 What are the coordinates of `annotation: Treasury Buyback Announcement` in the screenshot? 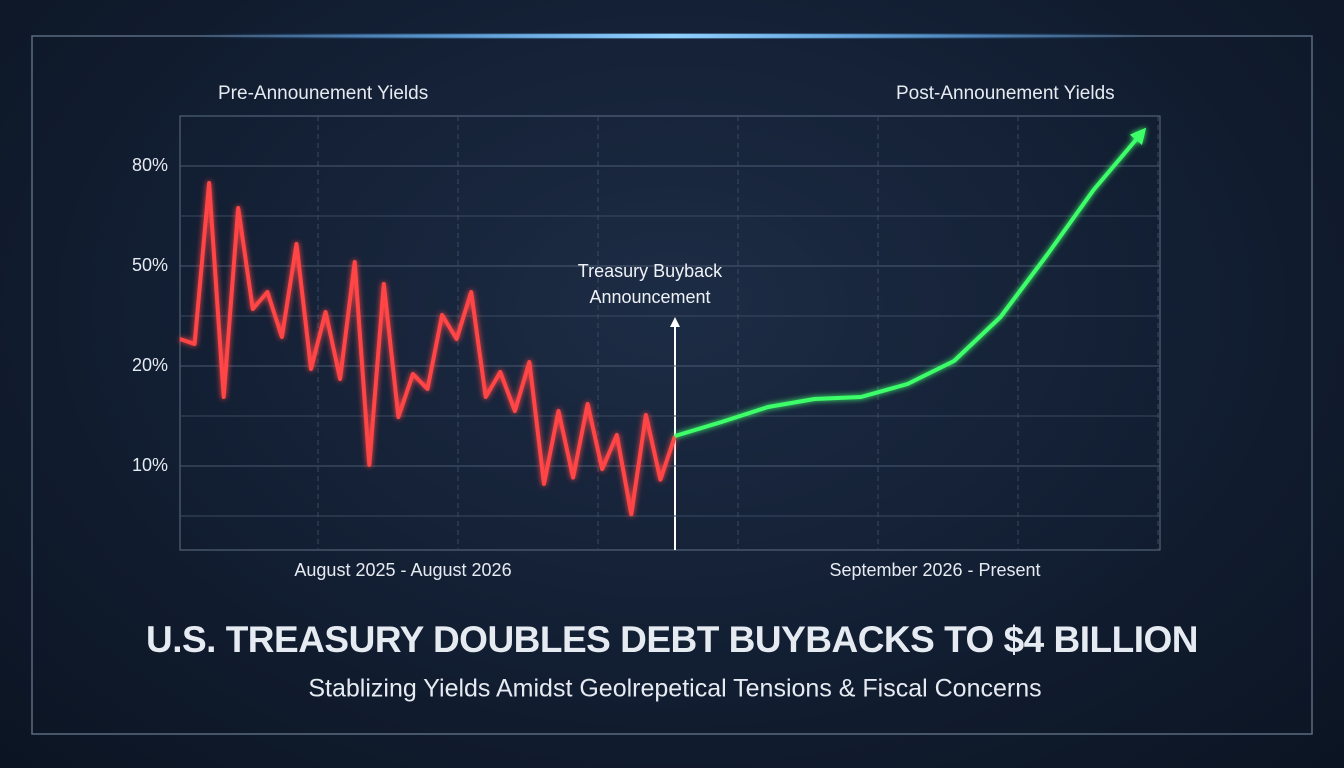 It's located at (650, 284).